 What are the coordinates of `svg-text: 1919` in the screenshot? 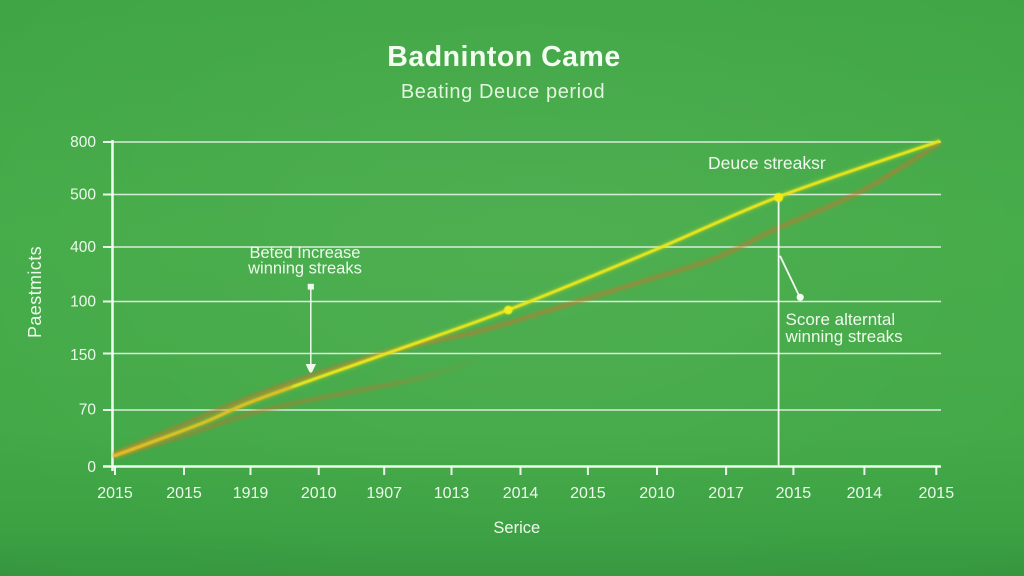 It's located at (251, 493).